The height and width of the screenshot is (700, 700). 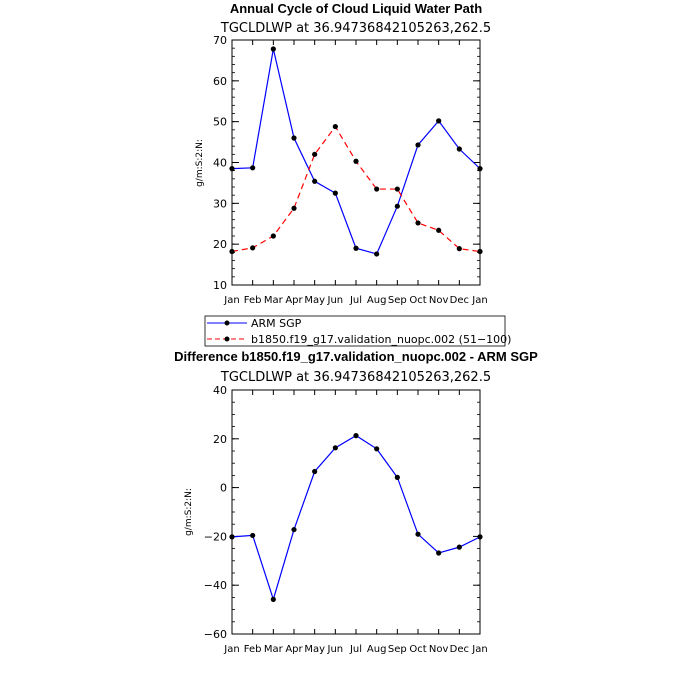 I want to click on difference-xtick-label: Aug, so click(x=377, y=649).